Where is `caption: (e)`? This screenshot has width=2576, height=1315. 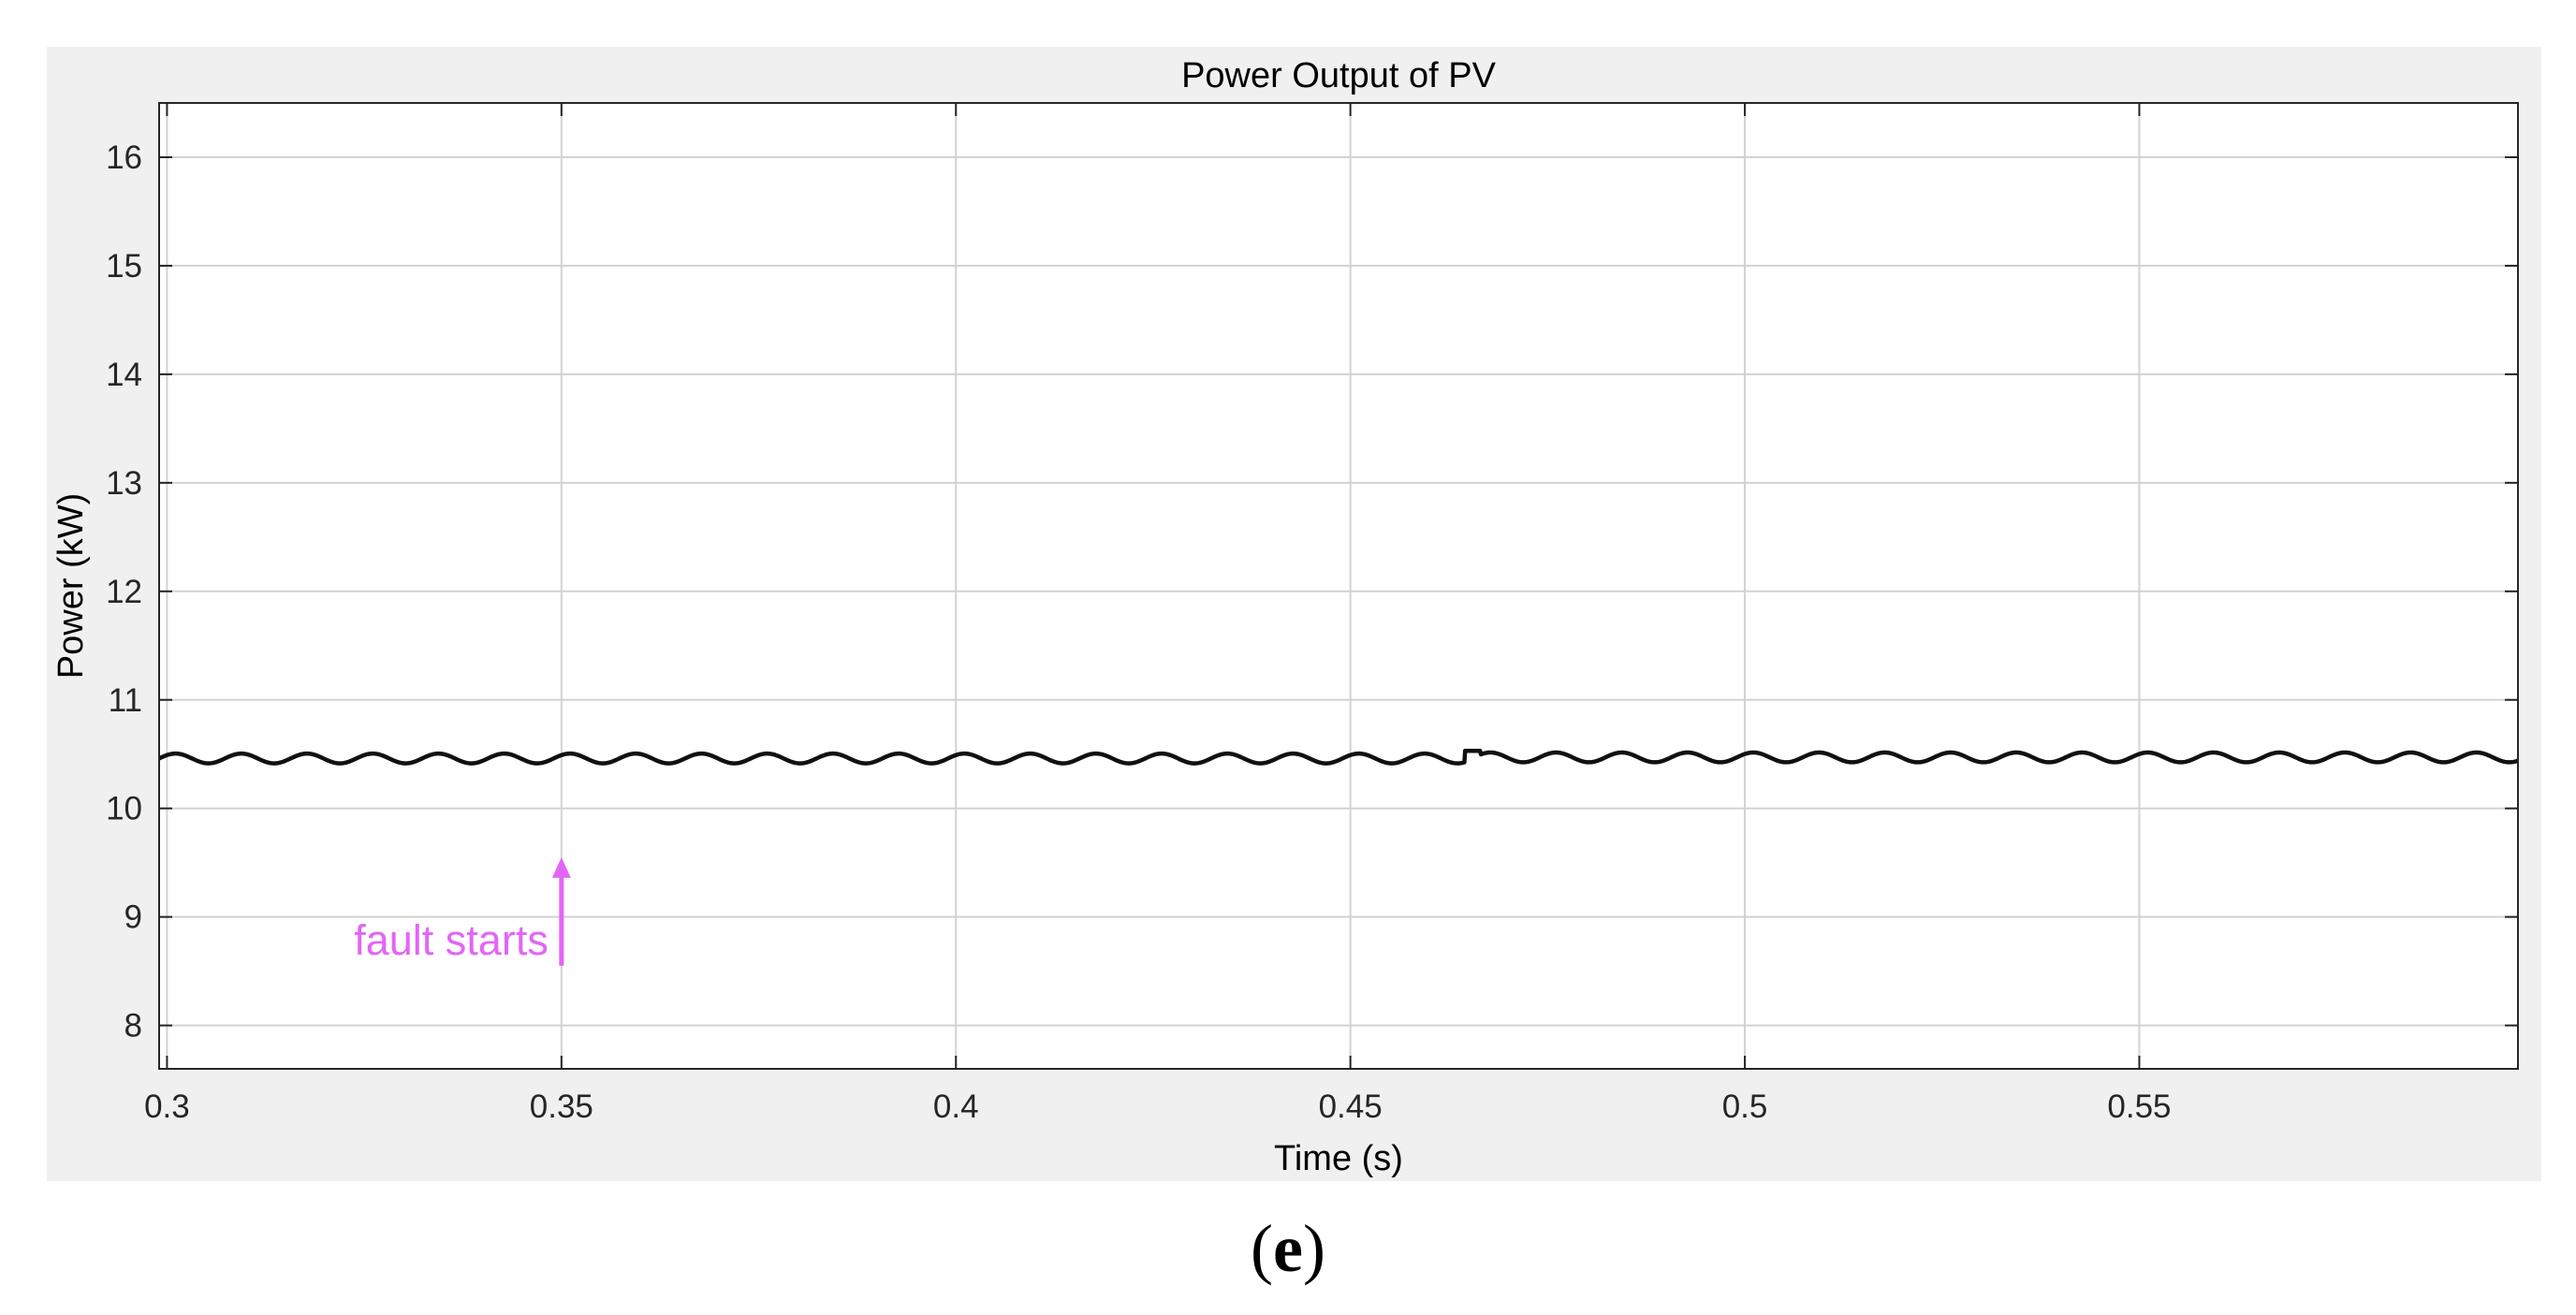
caption: (e) is located at coordinates (1288, 1248).